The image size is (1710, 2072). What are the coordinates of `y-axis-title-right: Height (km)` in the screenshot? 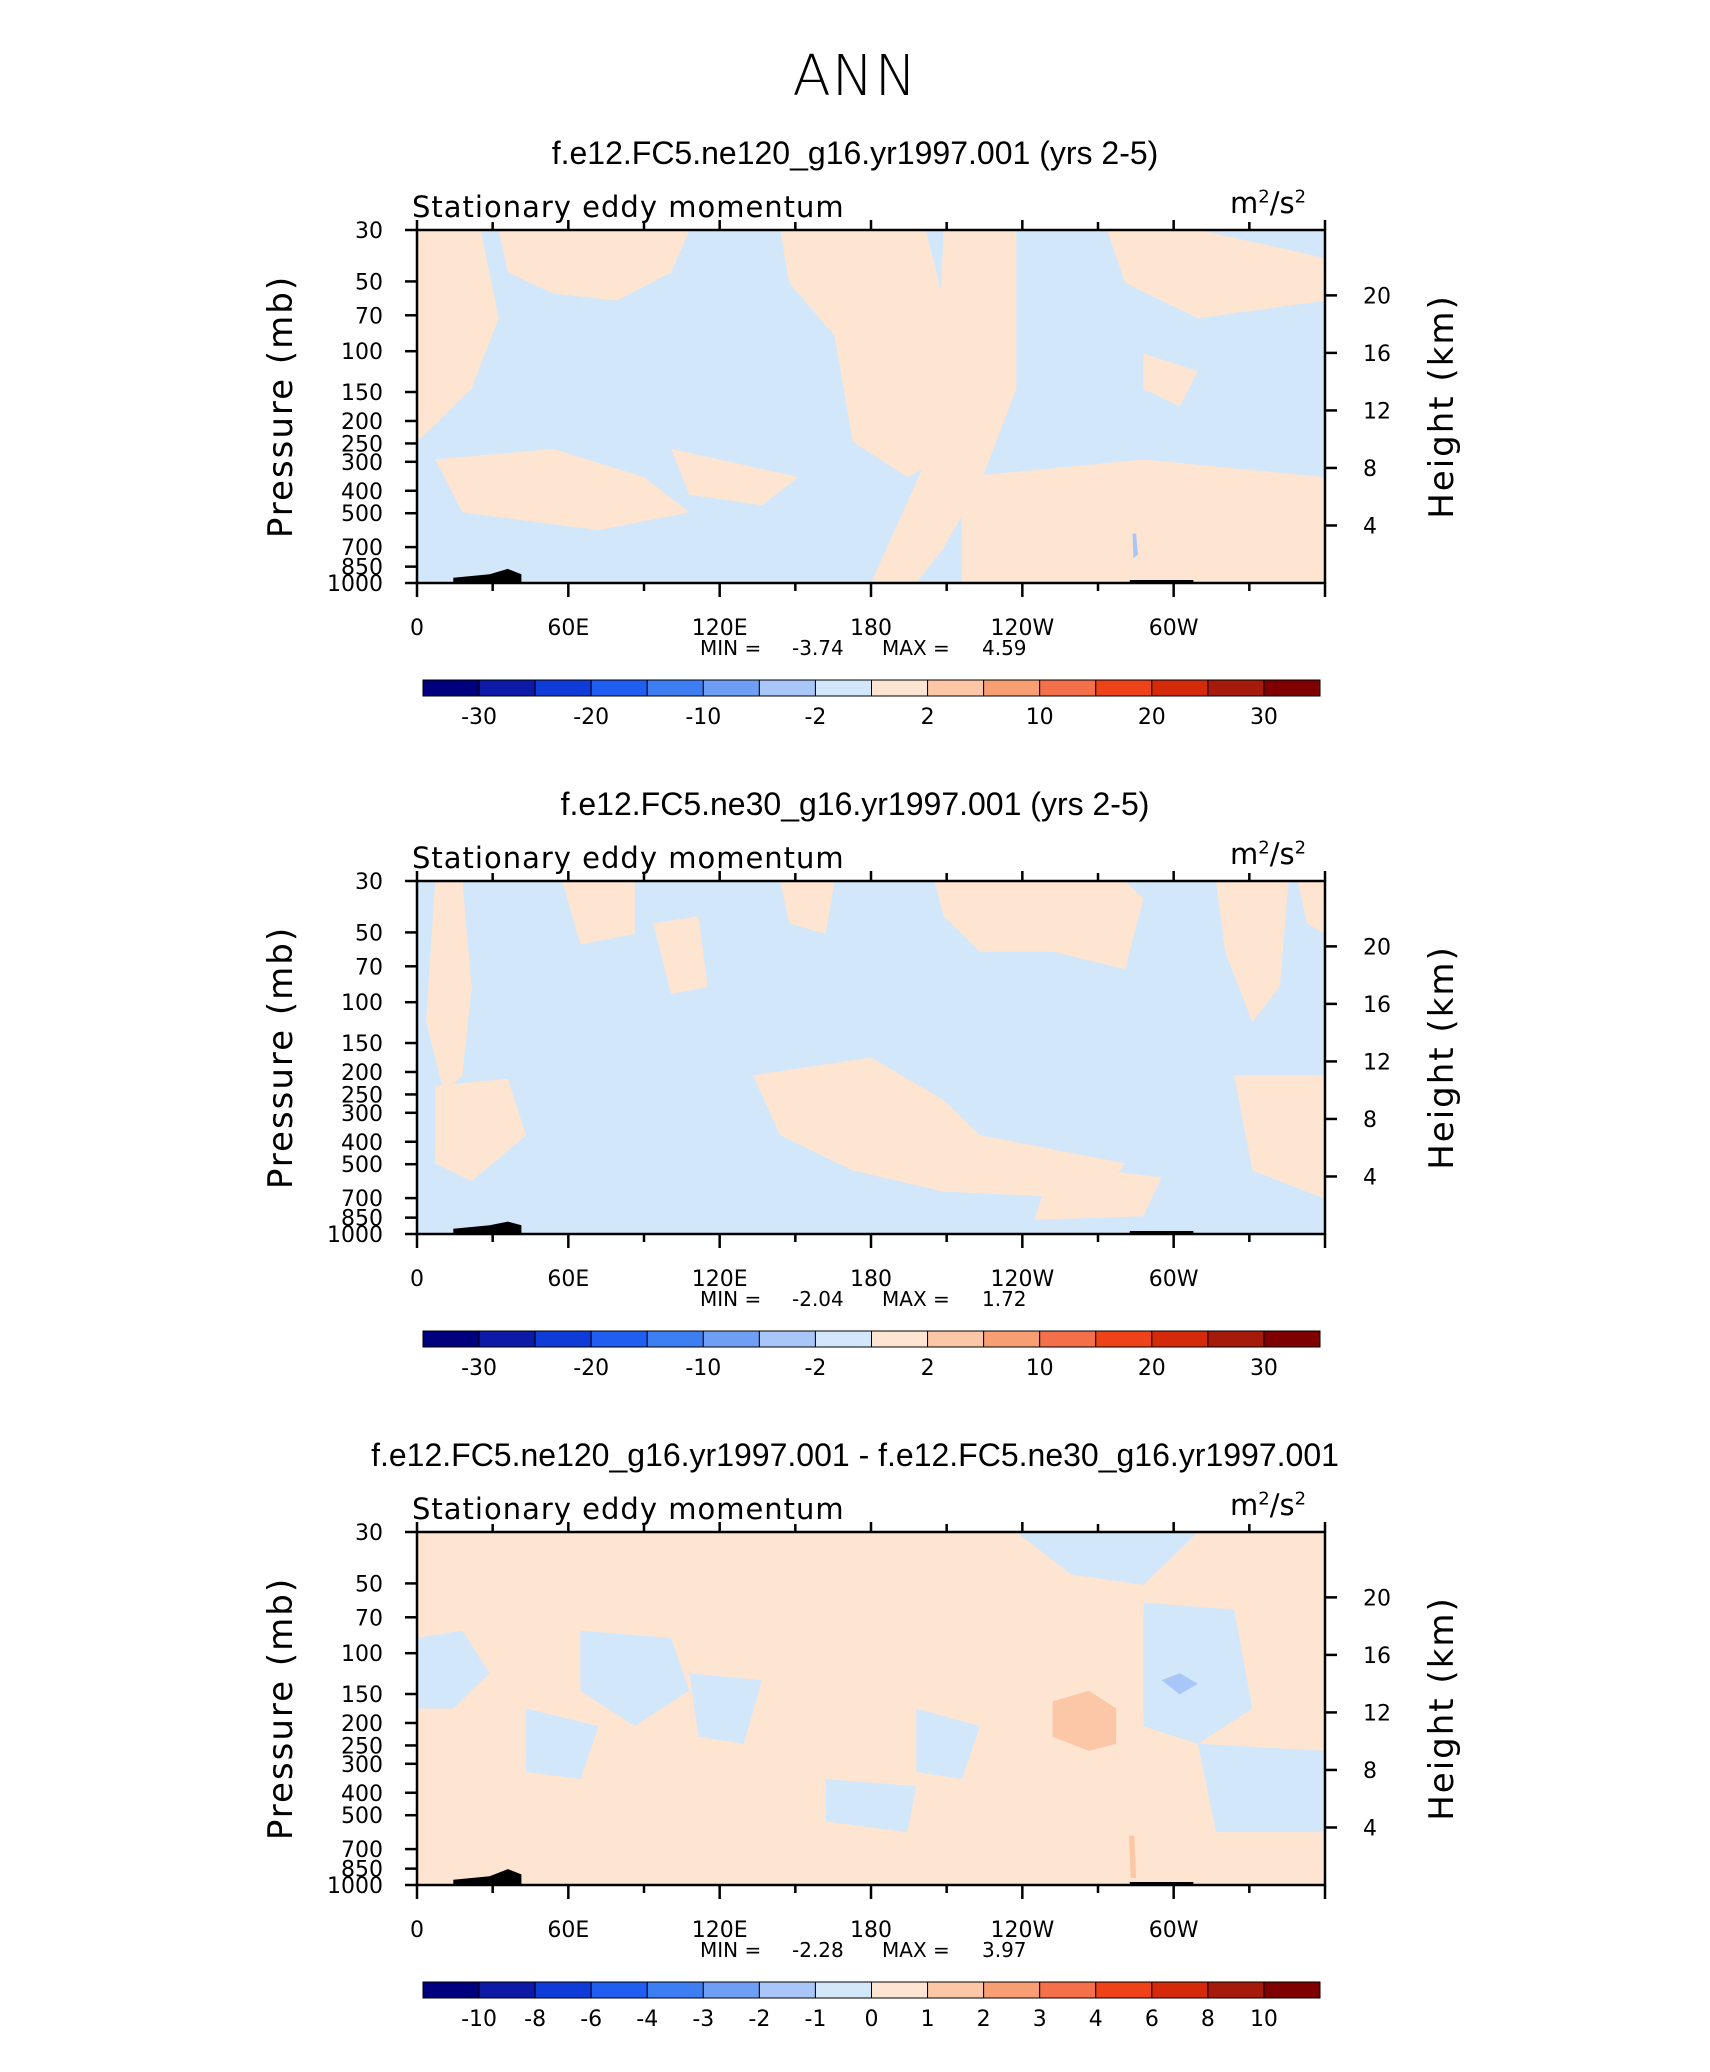 It's located at (1442, 1057).